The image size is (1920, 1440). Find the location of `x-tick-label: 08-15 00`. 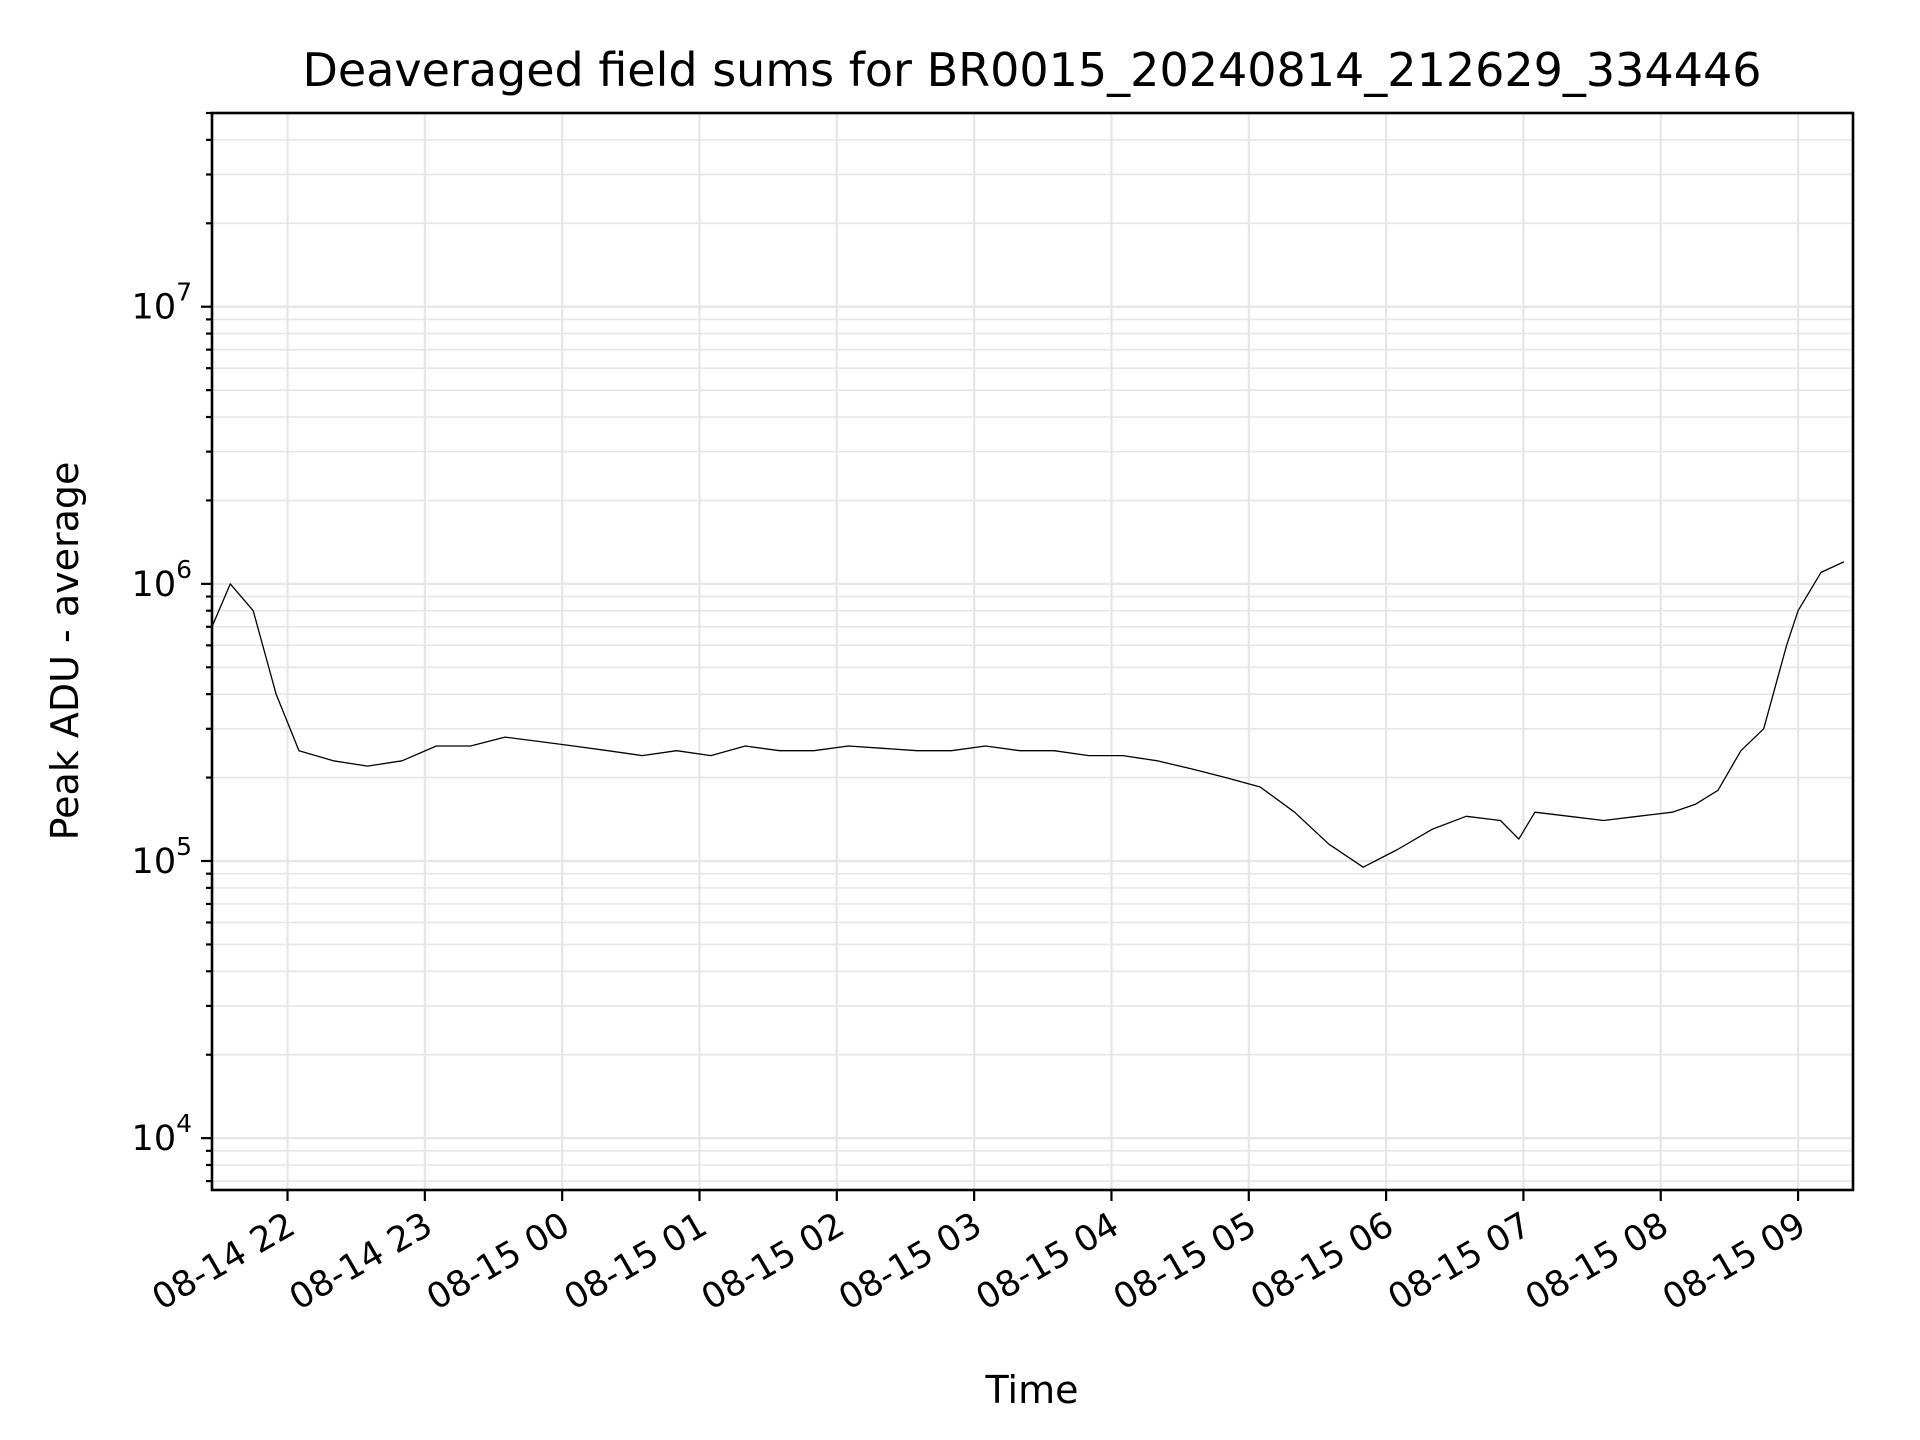

x-tick-label: 08-15 00 is located at coordinates (498, 1261).